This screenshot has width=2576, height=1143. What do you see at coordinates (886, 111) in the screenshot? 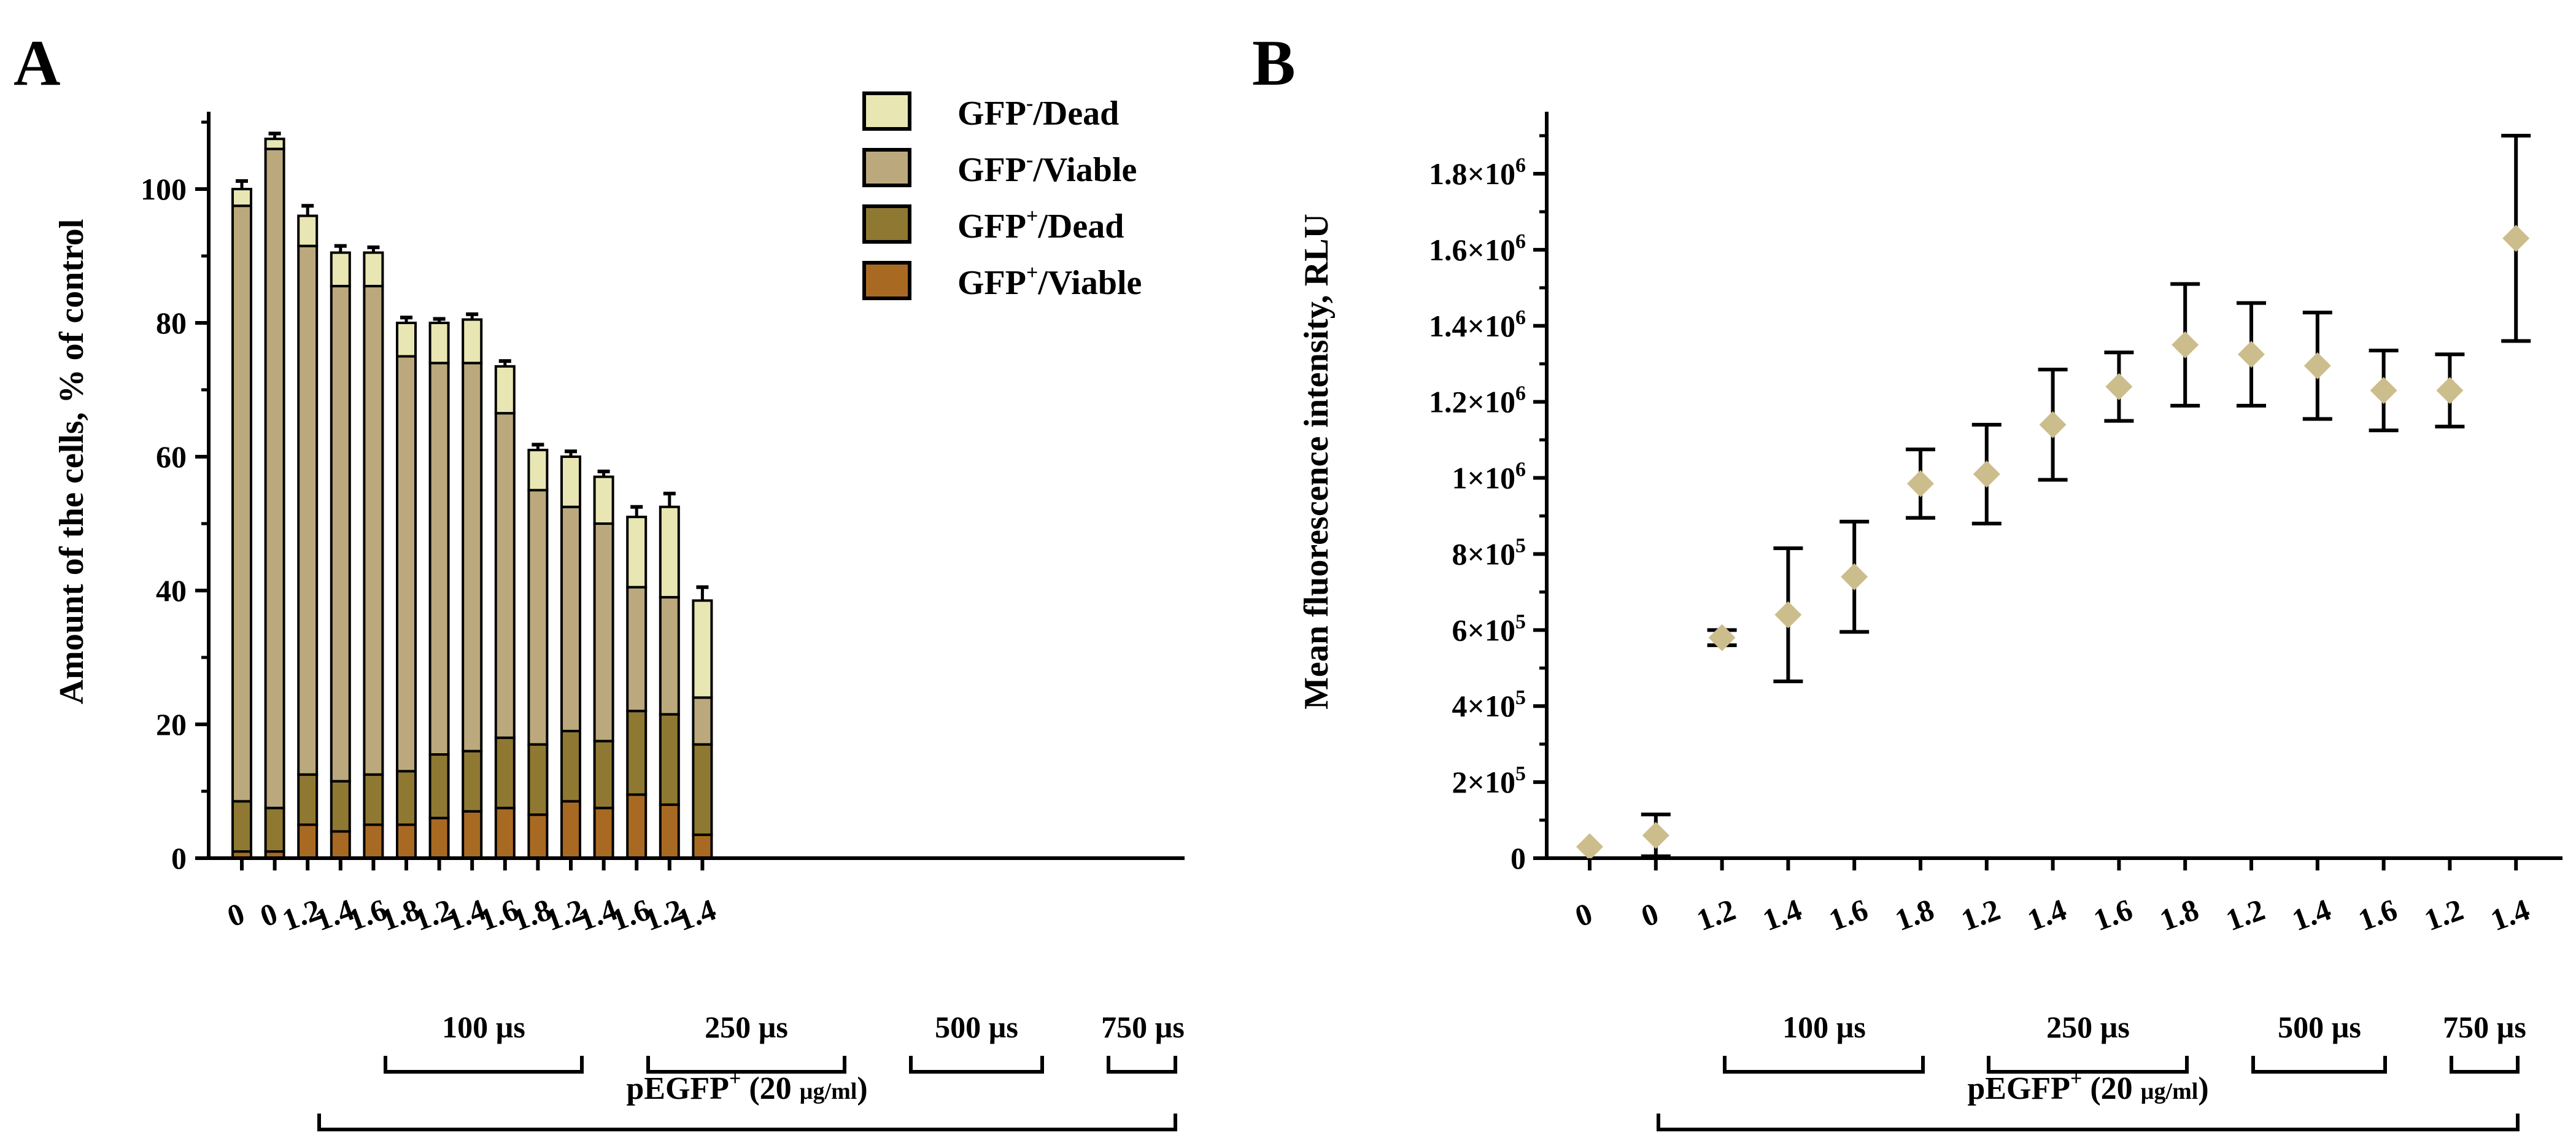
I see `legend-swatch-gfp-neg-dead` at bounding box center [886, 111].